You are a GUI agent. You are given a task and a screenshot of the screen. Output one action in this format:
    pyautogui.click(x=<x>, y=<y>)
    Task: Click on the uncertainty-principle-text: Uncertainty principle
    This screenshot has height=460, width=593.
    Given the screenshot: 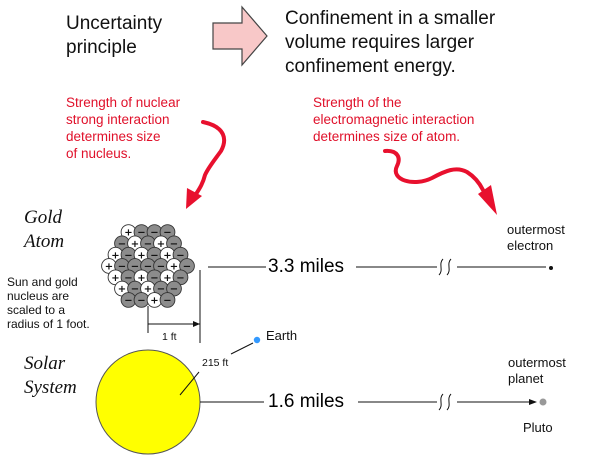 What is the action you would take?
    pyautogui.click(x=114, y=35)
    